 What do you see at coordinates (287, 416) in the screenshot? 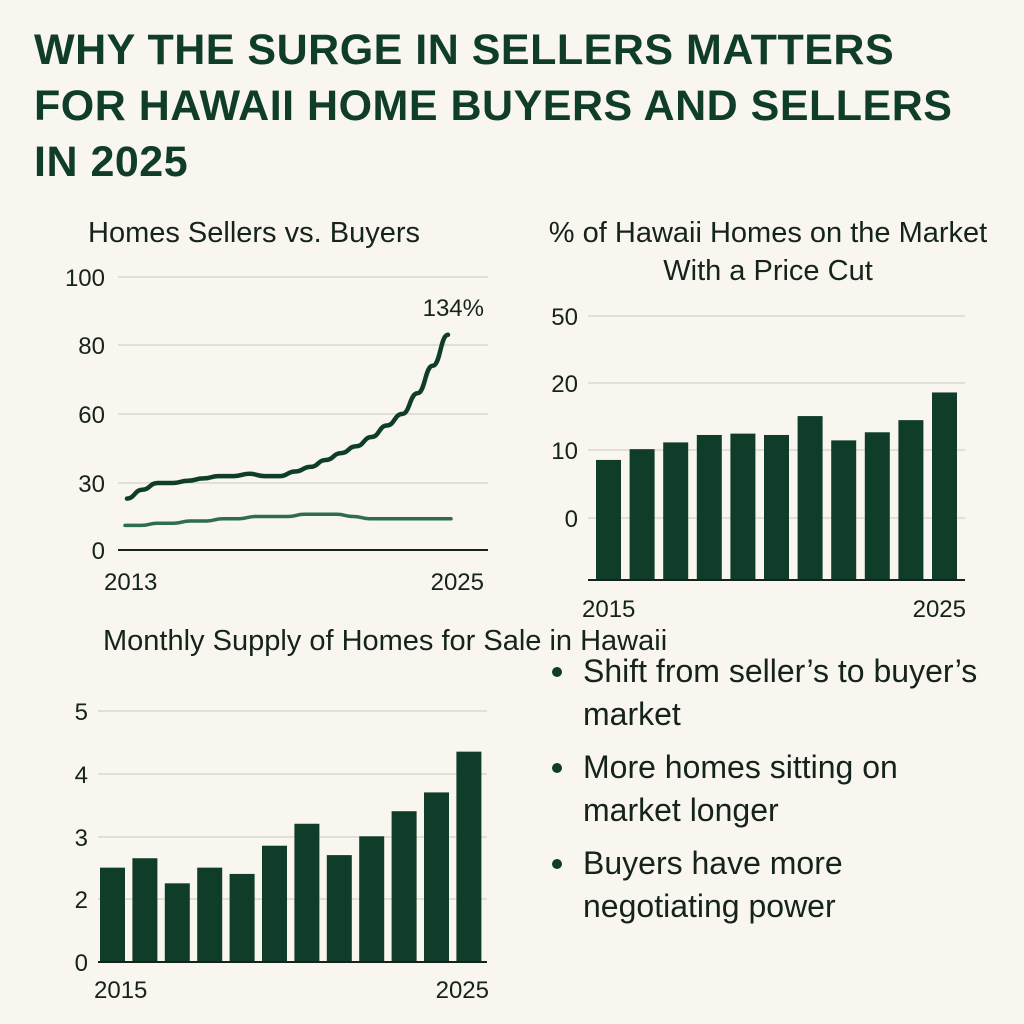
I see `series-line-sellers` at bounding box center [287, 416].